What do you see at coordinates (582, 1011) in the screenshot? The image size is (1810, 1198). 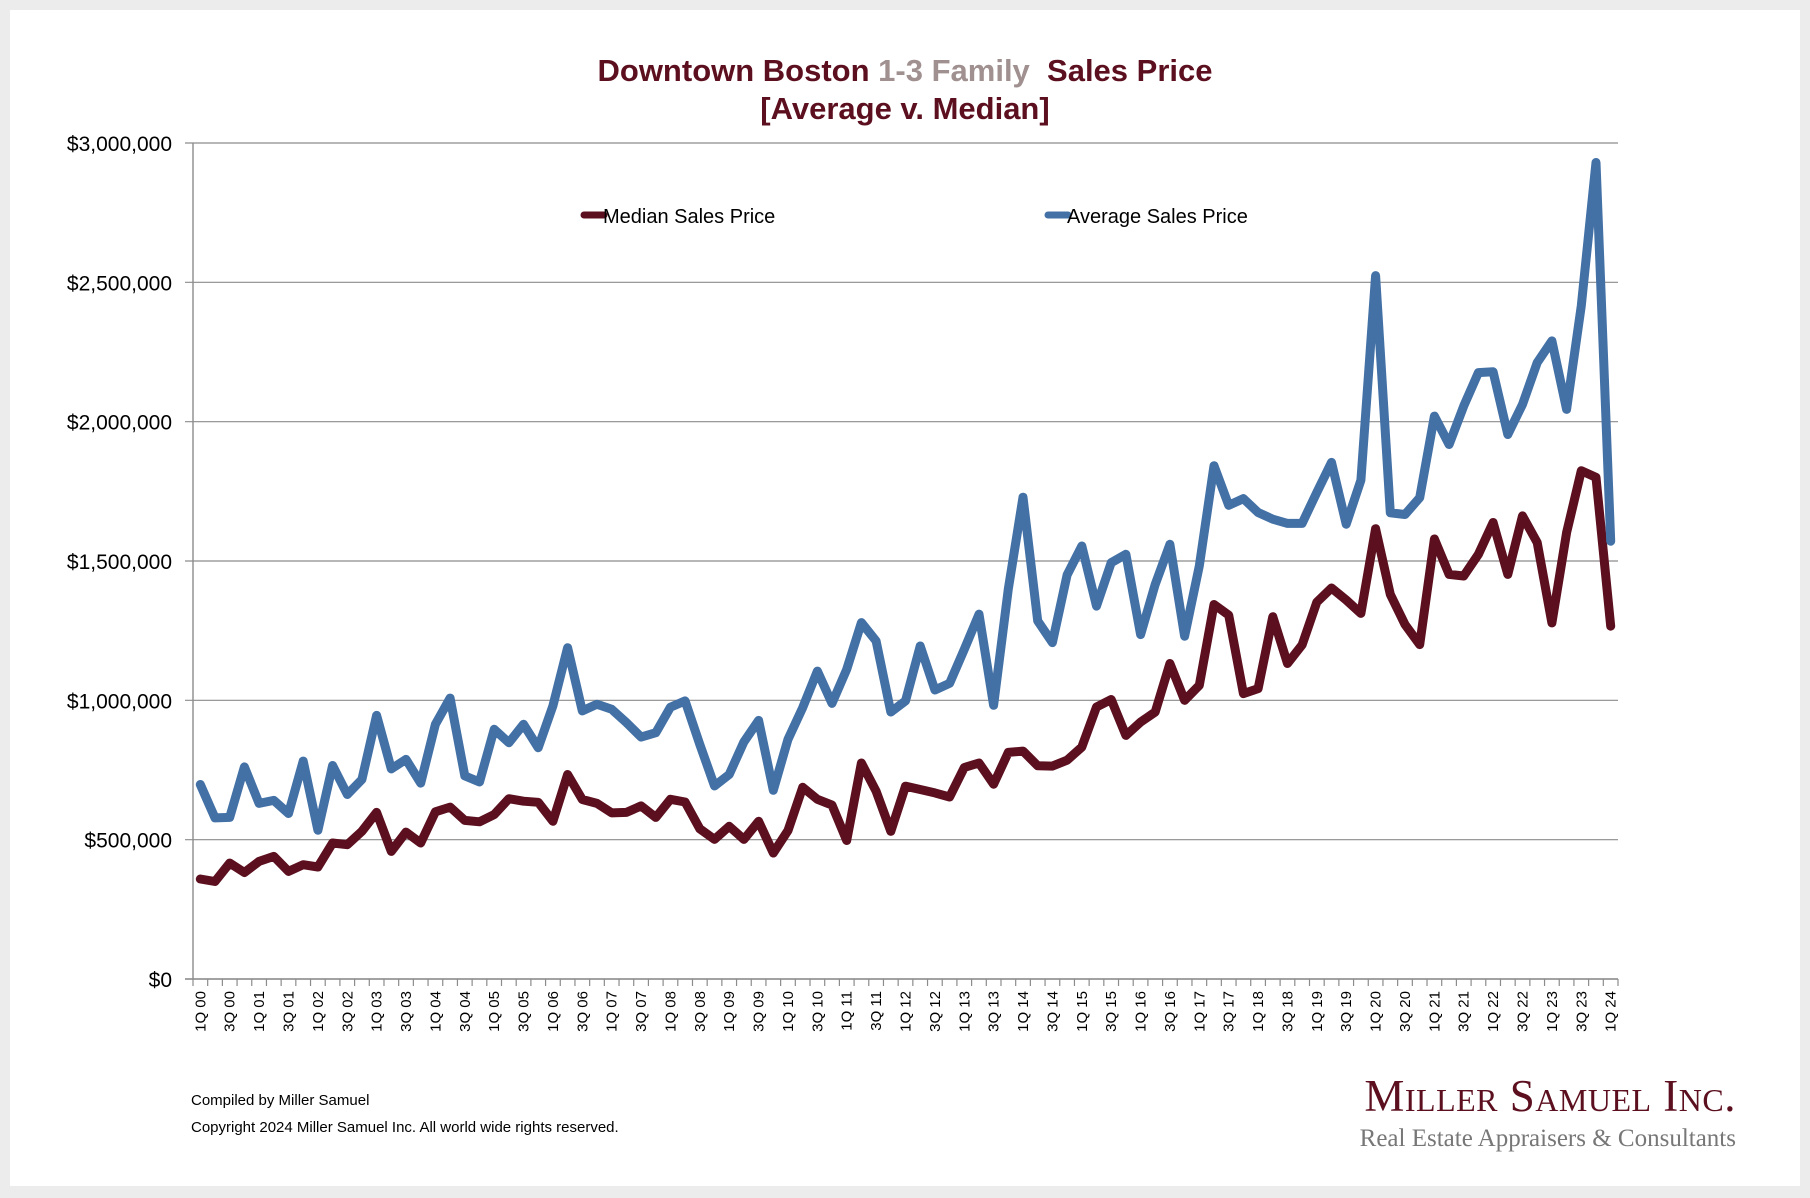 I see `x-tick-label: 3Q 06` at bounding box center [582, 1011].